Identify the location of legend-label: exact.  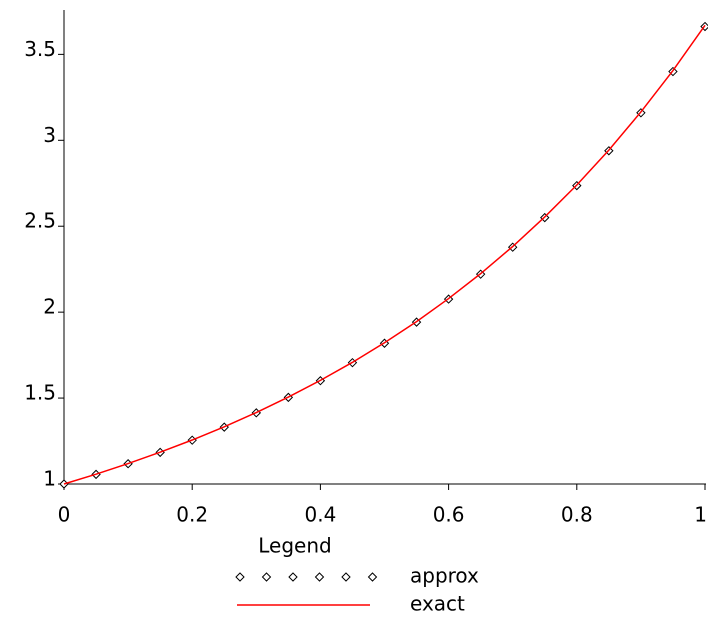
(437, 604).